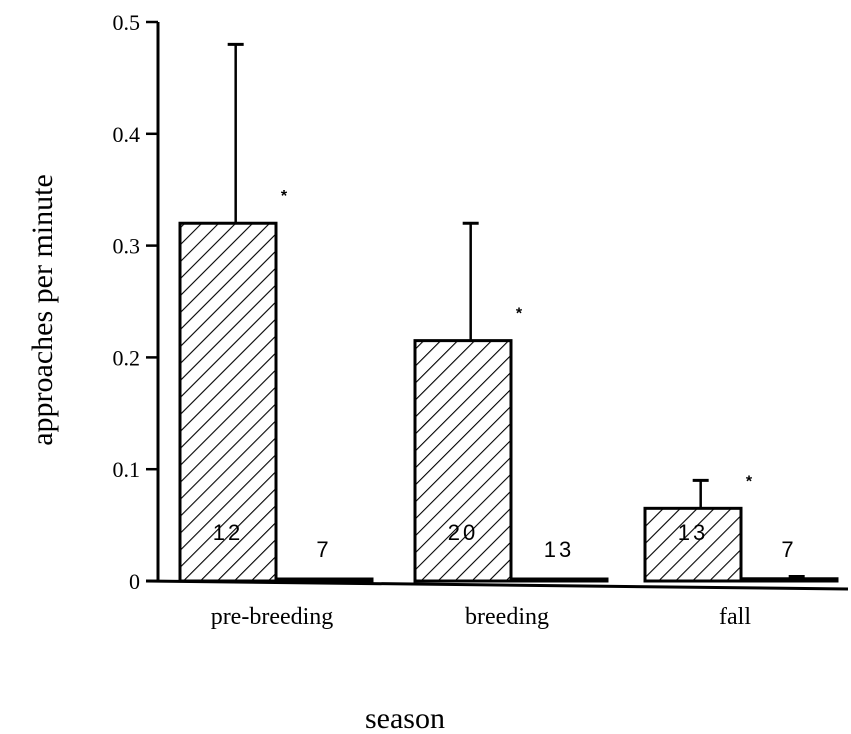 This screenshot has width=851, height=734. Describe the element at coordinates (135, 302) in the screenshot. I see `y-axis-ticks: 0 0.1 0.2 0.3 0.4 0.5` at that location.